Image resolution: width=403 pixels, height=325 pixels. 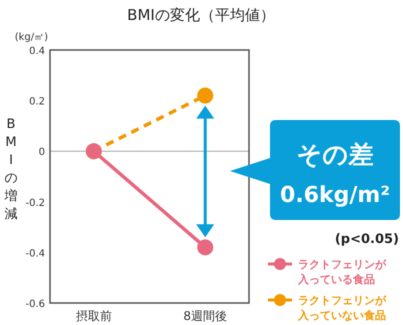 What do you see at coordinates (31, 37) in the screenshot?
I see `text: (kg/㎡)` at bounding box center [31, 37].